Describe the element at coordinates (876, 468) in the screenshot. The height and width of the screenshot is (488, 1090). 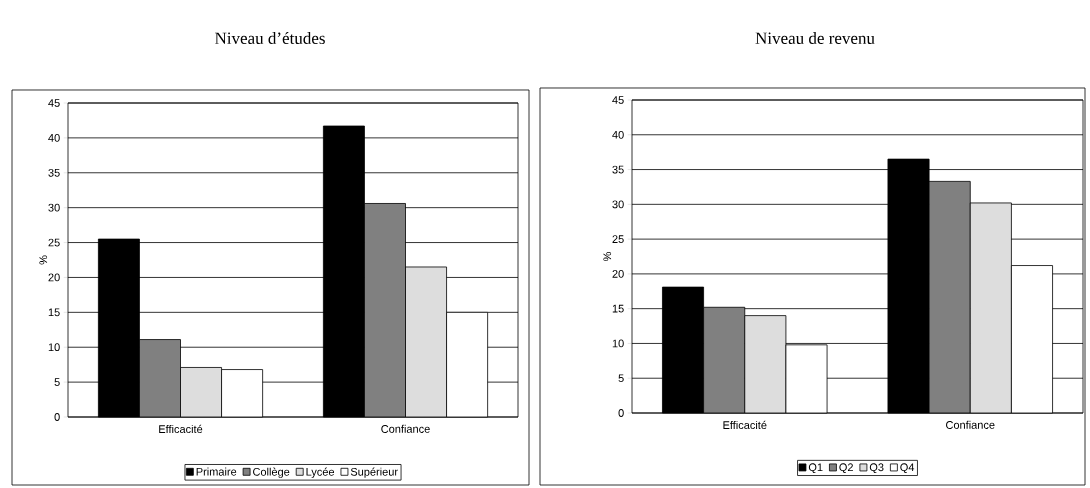
I see `legend-label: Q3` at that location.